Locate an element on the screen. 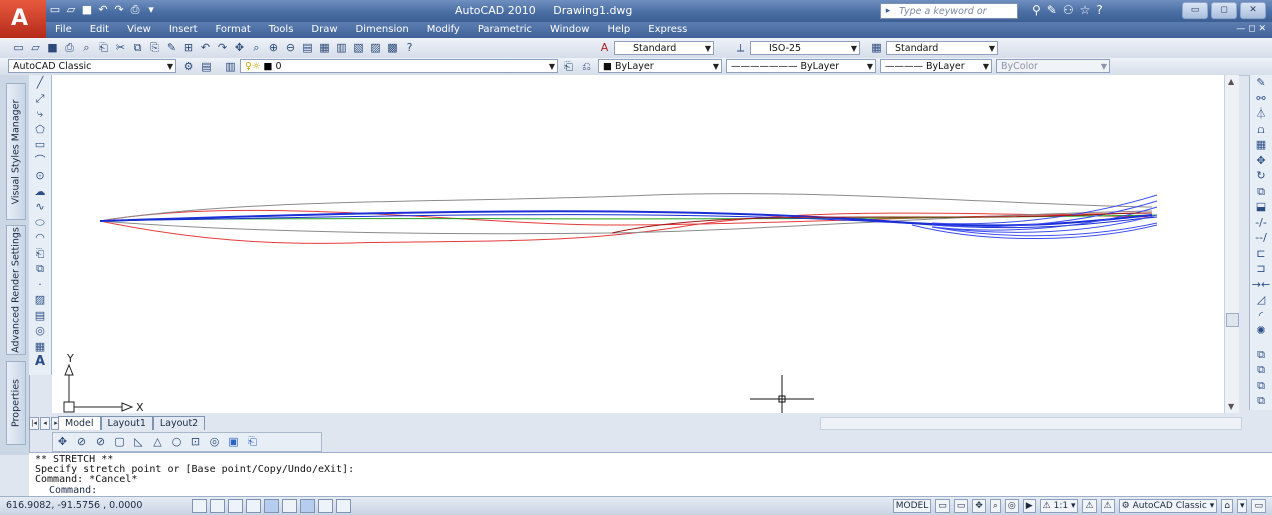  circle-icon: ⊙ is located at coordinates (40, 175).